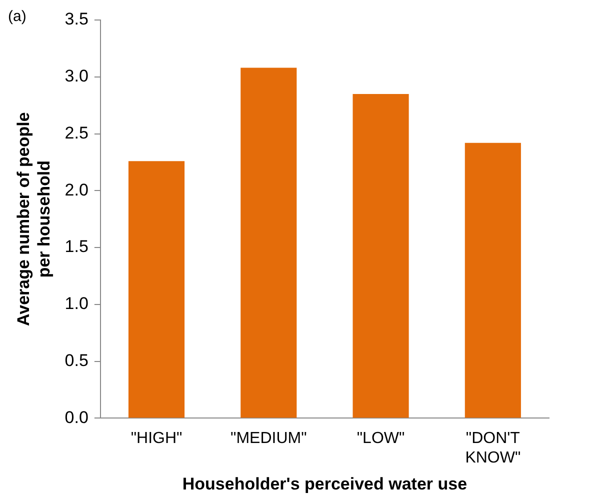  Describe the element at coordinates (17, 16) in the screenshot. I see `text: (a)` at that location.